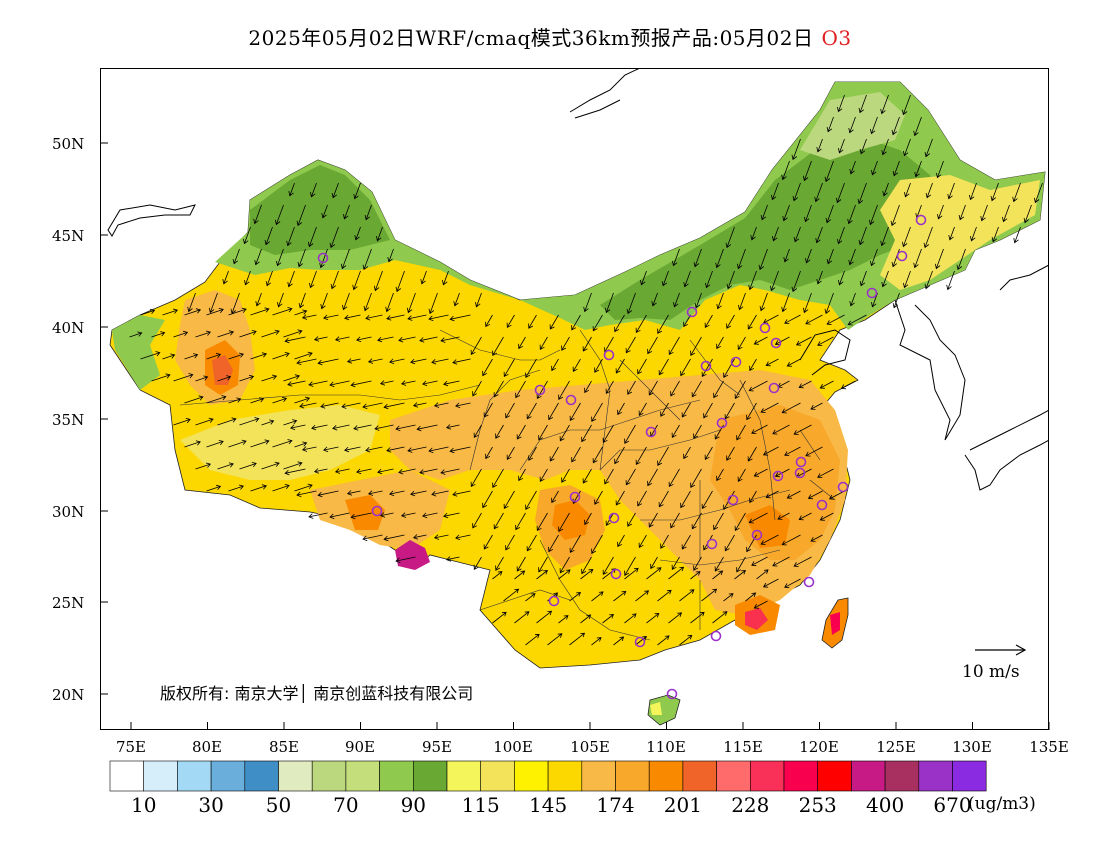 The width and height of the screenshot is (1100, 850). Describe the element at coordinates (345, 805) in the screenshot. I see `legend-tick-label: 70` at that location.